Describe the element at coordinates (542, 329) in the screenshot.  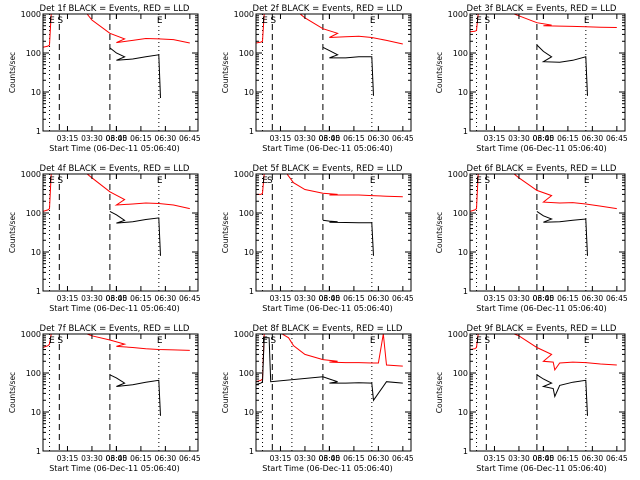
I see `chart-title: Det 9f BLACK = Events, RED = LLD` at that location.